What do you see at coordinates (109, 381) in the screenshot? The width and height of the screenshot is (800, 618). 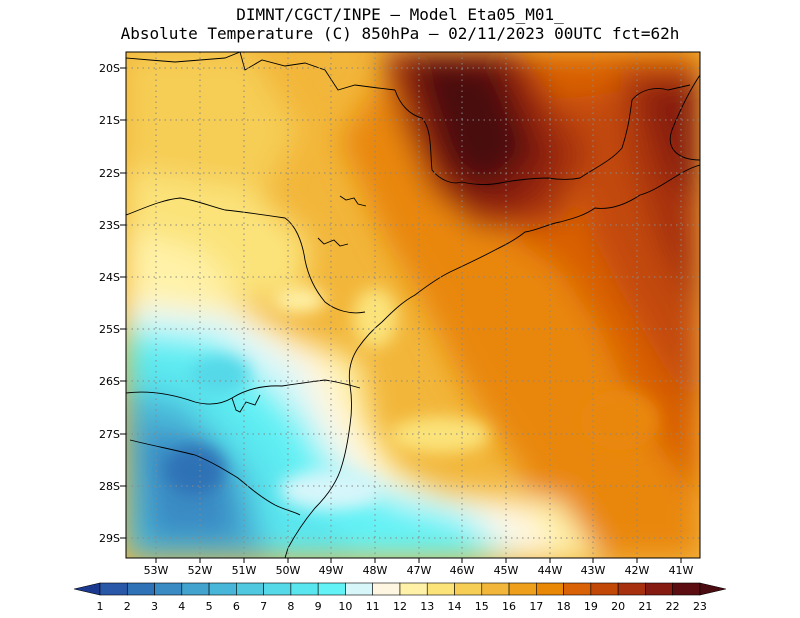 I see `lat-label: 26S` at bounding box center [109, 381].